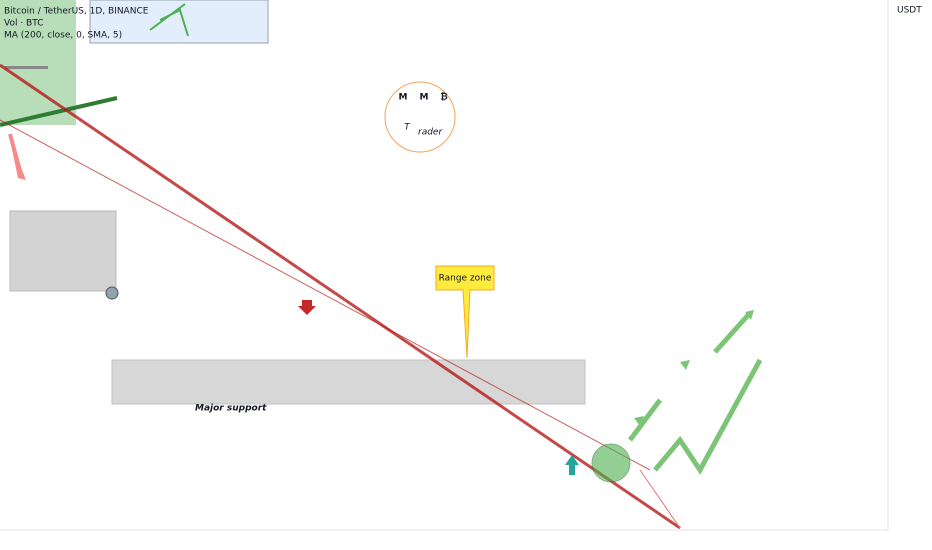  What do you see at coordinates (76, 12) in the screenshot?
I see `chart-title: Bitcoin / TetherUS, 1D, BINANCE` at bounding box center [76, 12].